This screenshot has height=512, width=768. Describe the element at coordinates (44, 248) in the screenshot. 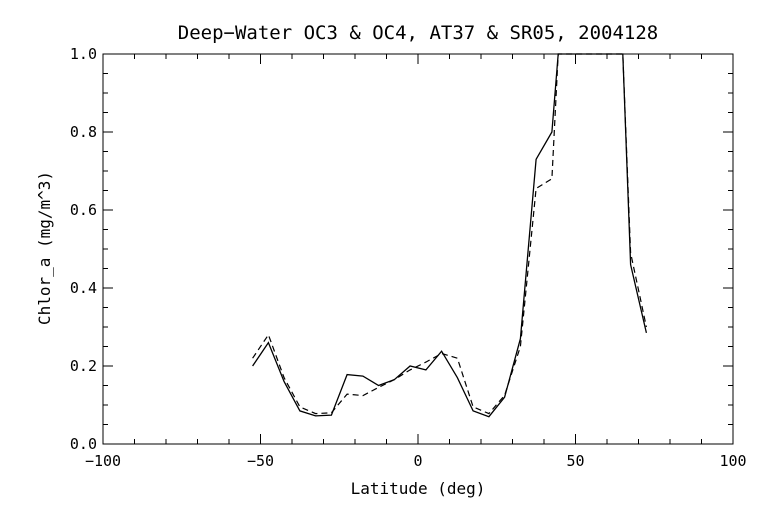

I see `y-axis-label: Chlor_a (mg/m^3)` at that location.